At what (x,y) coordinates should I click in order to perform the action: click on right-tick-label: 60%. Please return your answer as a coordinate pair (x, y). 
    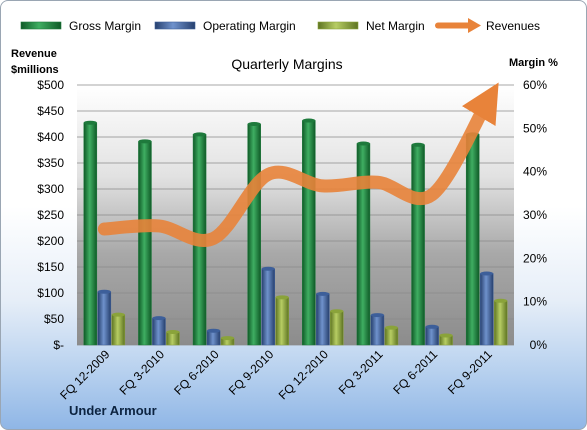
    Looking at the image, I should click on (535, 85).